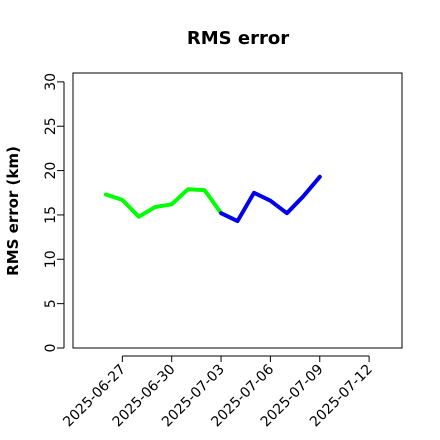  I want to click on y-axis-label: RMS error (km), so click(13, 211).